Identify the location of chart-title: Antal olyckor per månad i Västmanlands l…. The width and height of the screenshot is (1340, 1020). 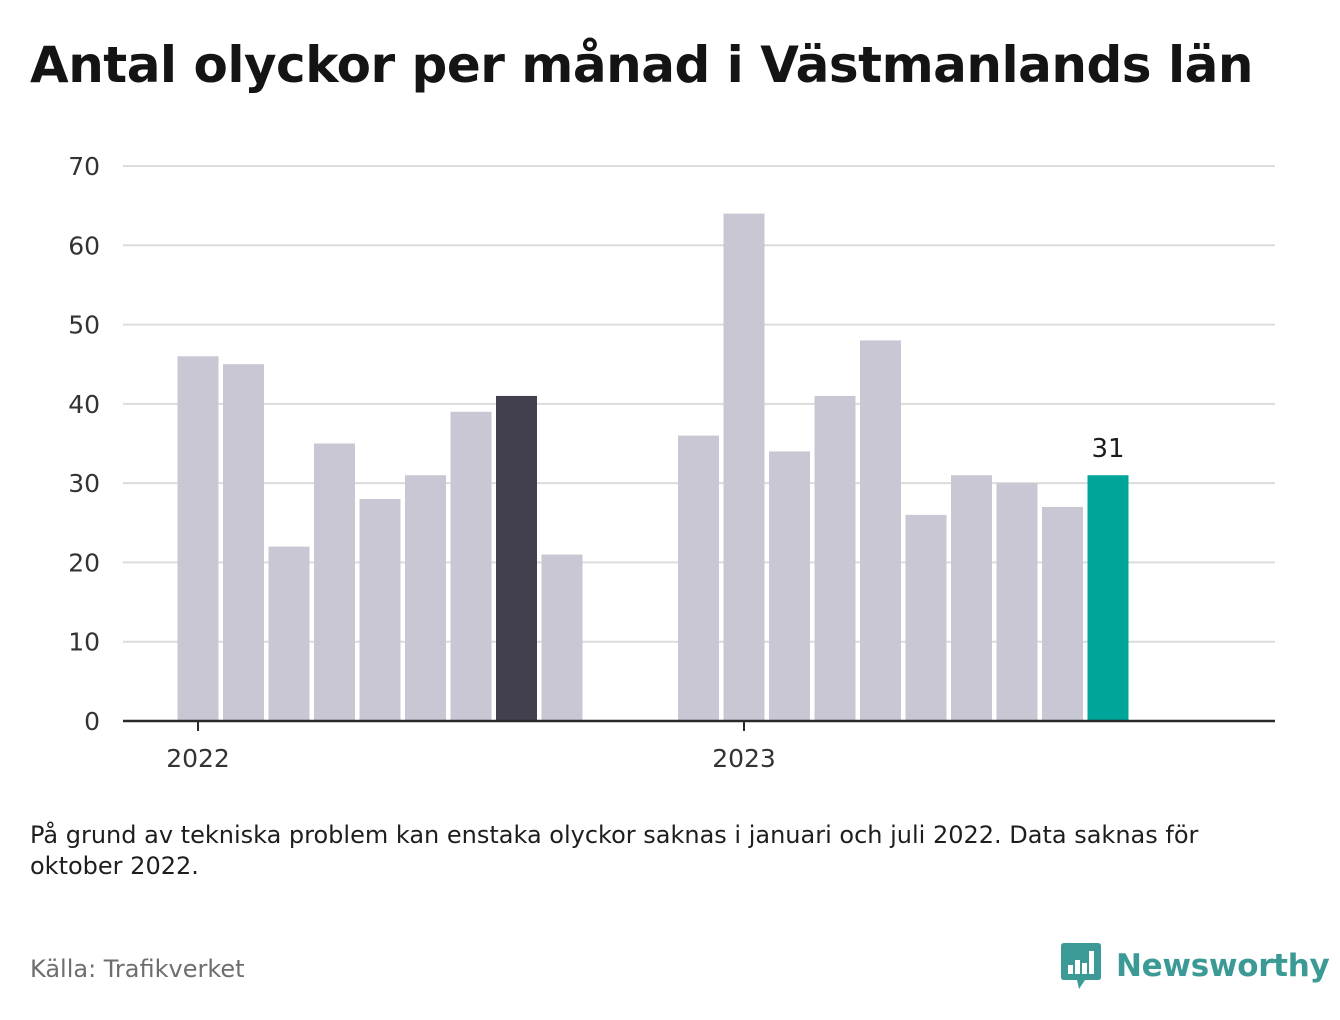
(641, 65).